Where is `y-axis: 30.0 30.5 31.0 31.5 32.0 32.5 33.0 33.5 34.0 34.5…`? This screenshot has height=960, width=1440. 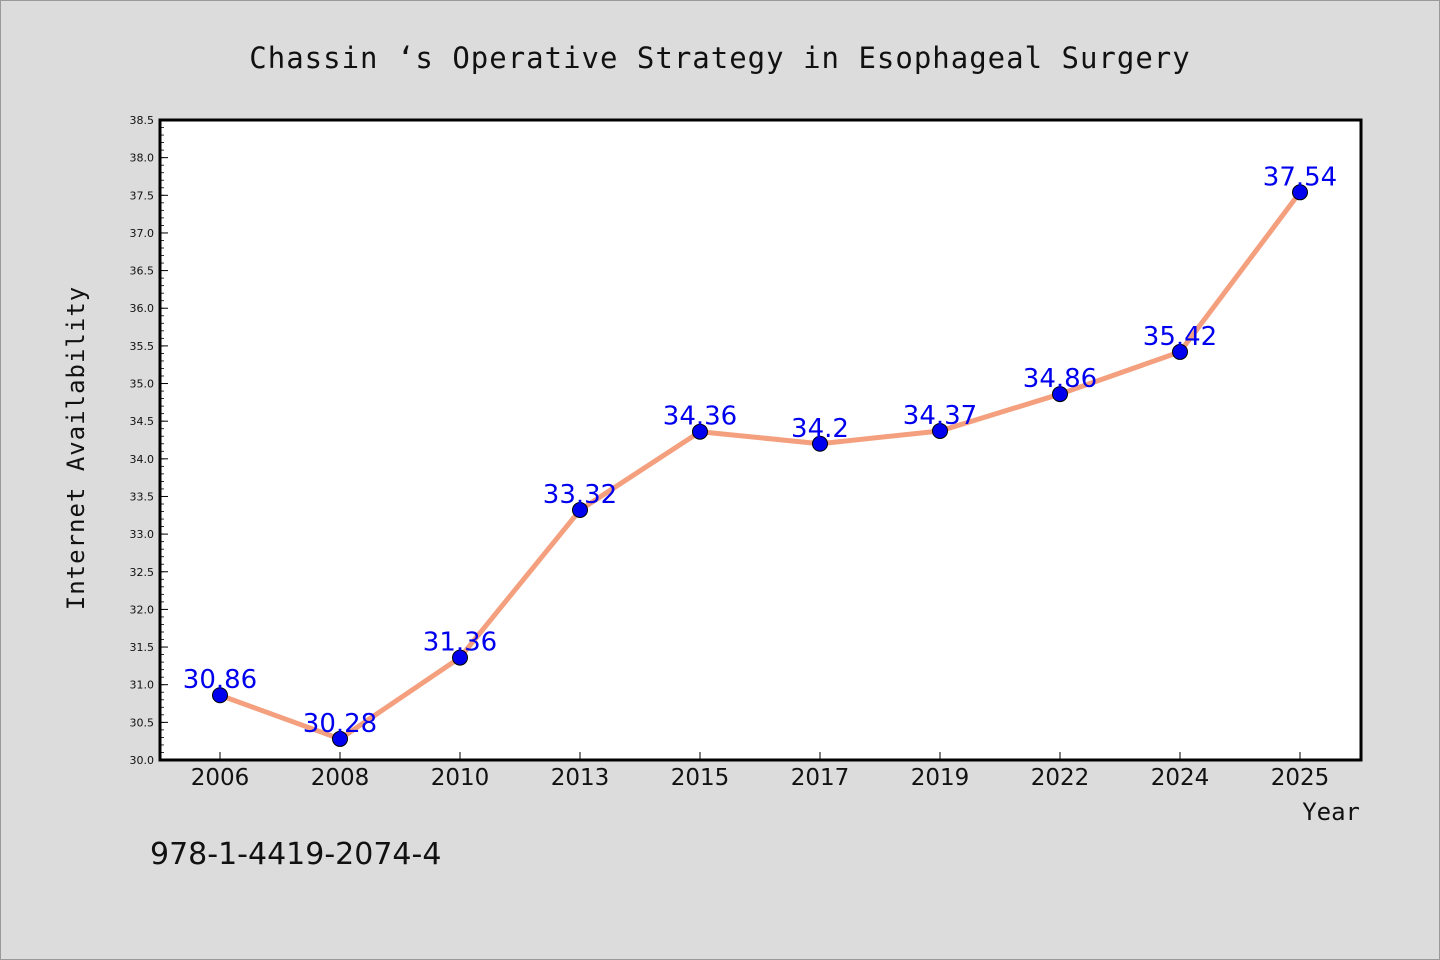
y-axis: 30.0 30.5 31.0 31.5 32.0 32.5 33.0 33.5 34.0 34.5… is located at coordinates (149, 440).